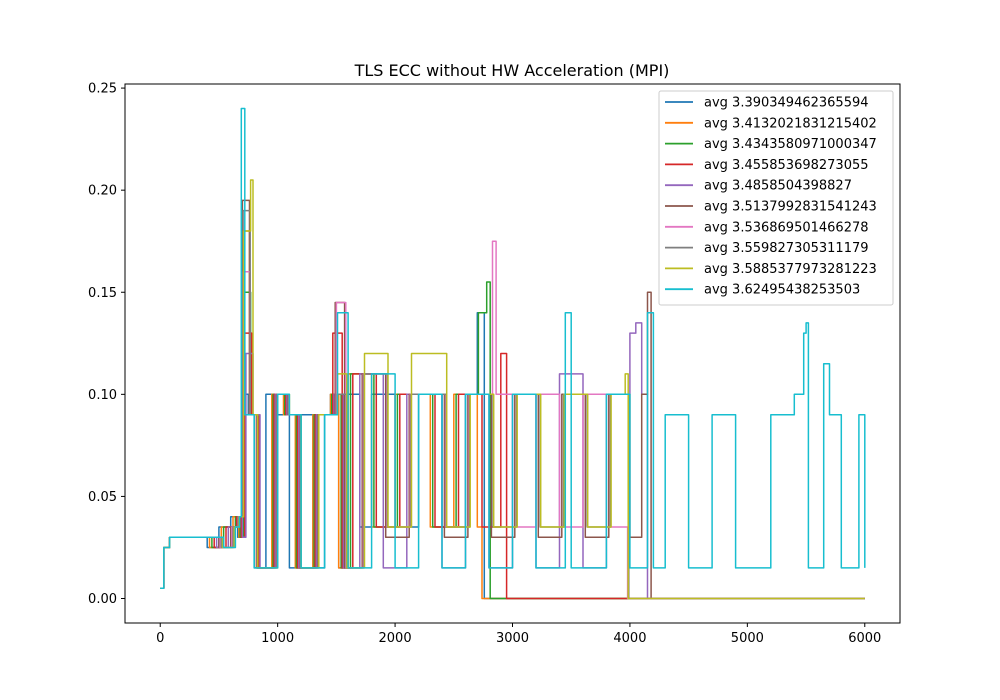 The height and width of the screenshot is (700, 1000). I want to click on x-tick-label-2000: 2000, so click(395, 638).